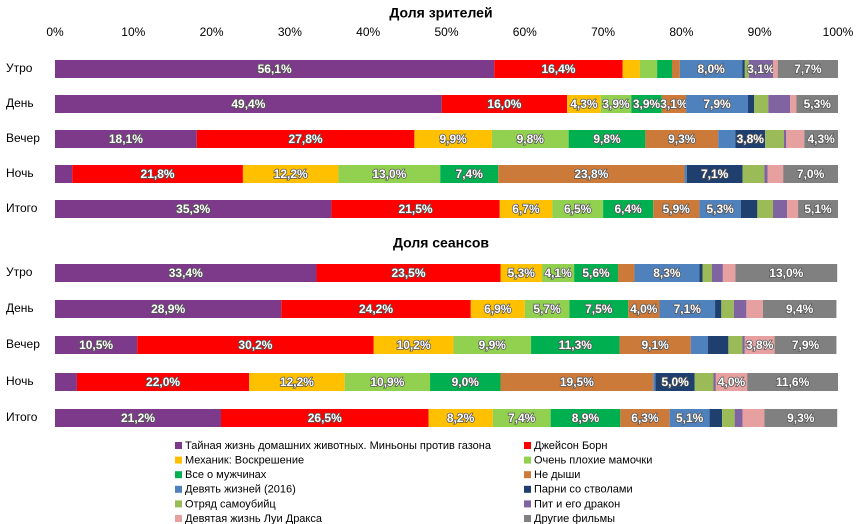 The image size is (858, 524). I want to click on data-label: 5,1%, so click(690, 418).